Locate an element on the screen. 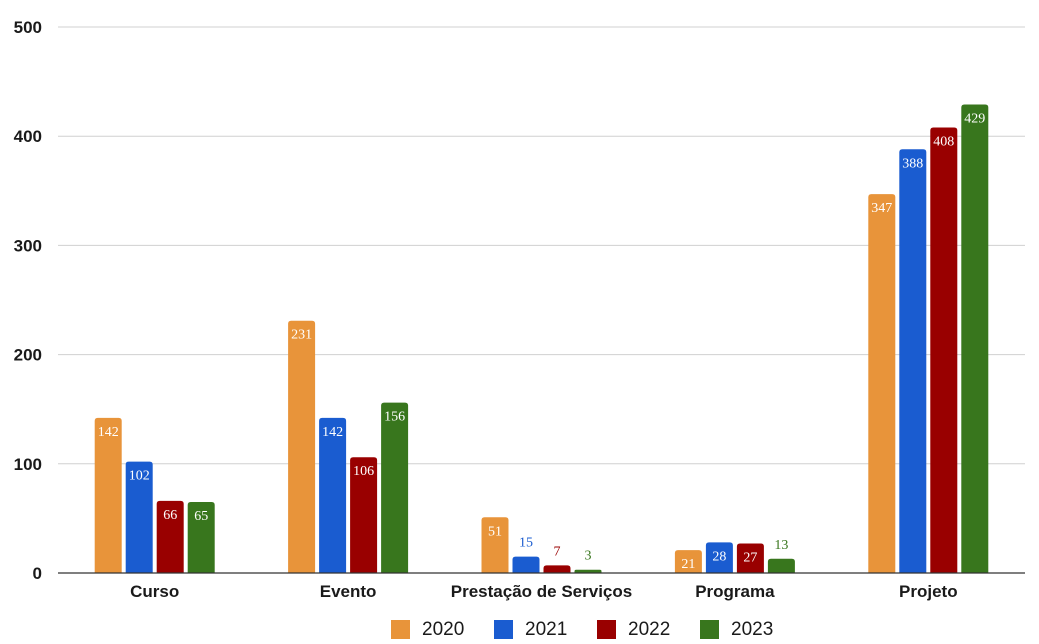 The width and height of the screenshot is (1039, 644). legend: 2020 2021 2022 2023 is located at coordinates (582, 629).